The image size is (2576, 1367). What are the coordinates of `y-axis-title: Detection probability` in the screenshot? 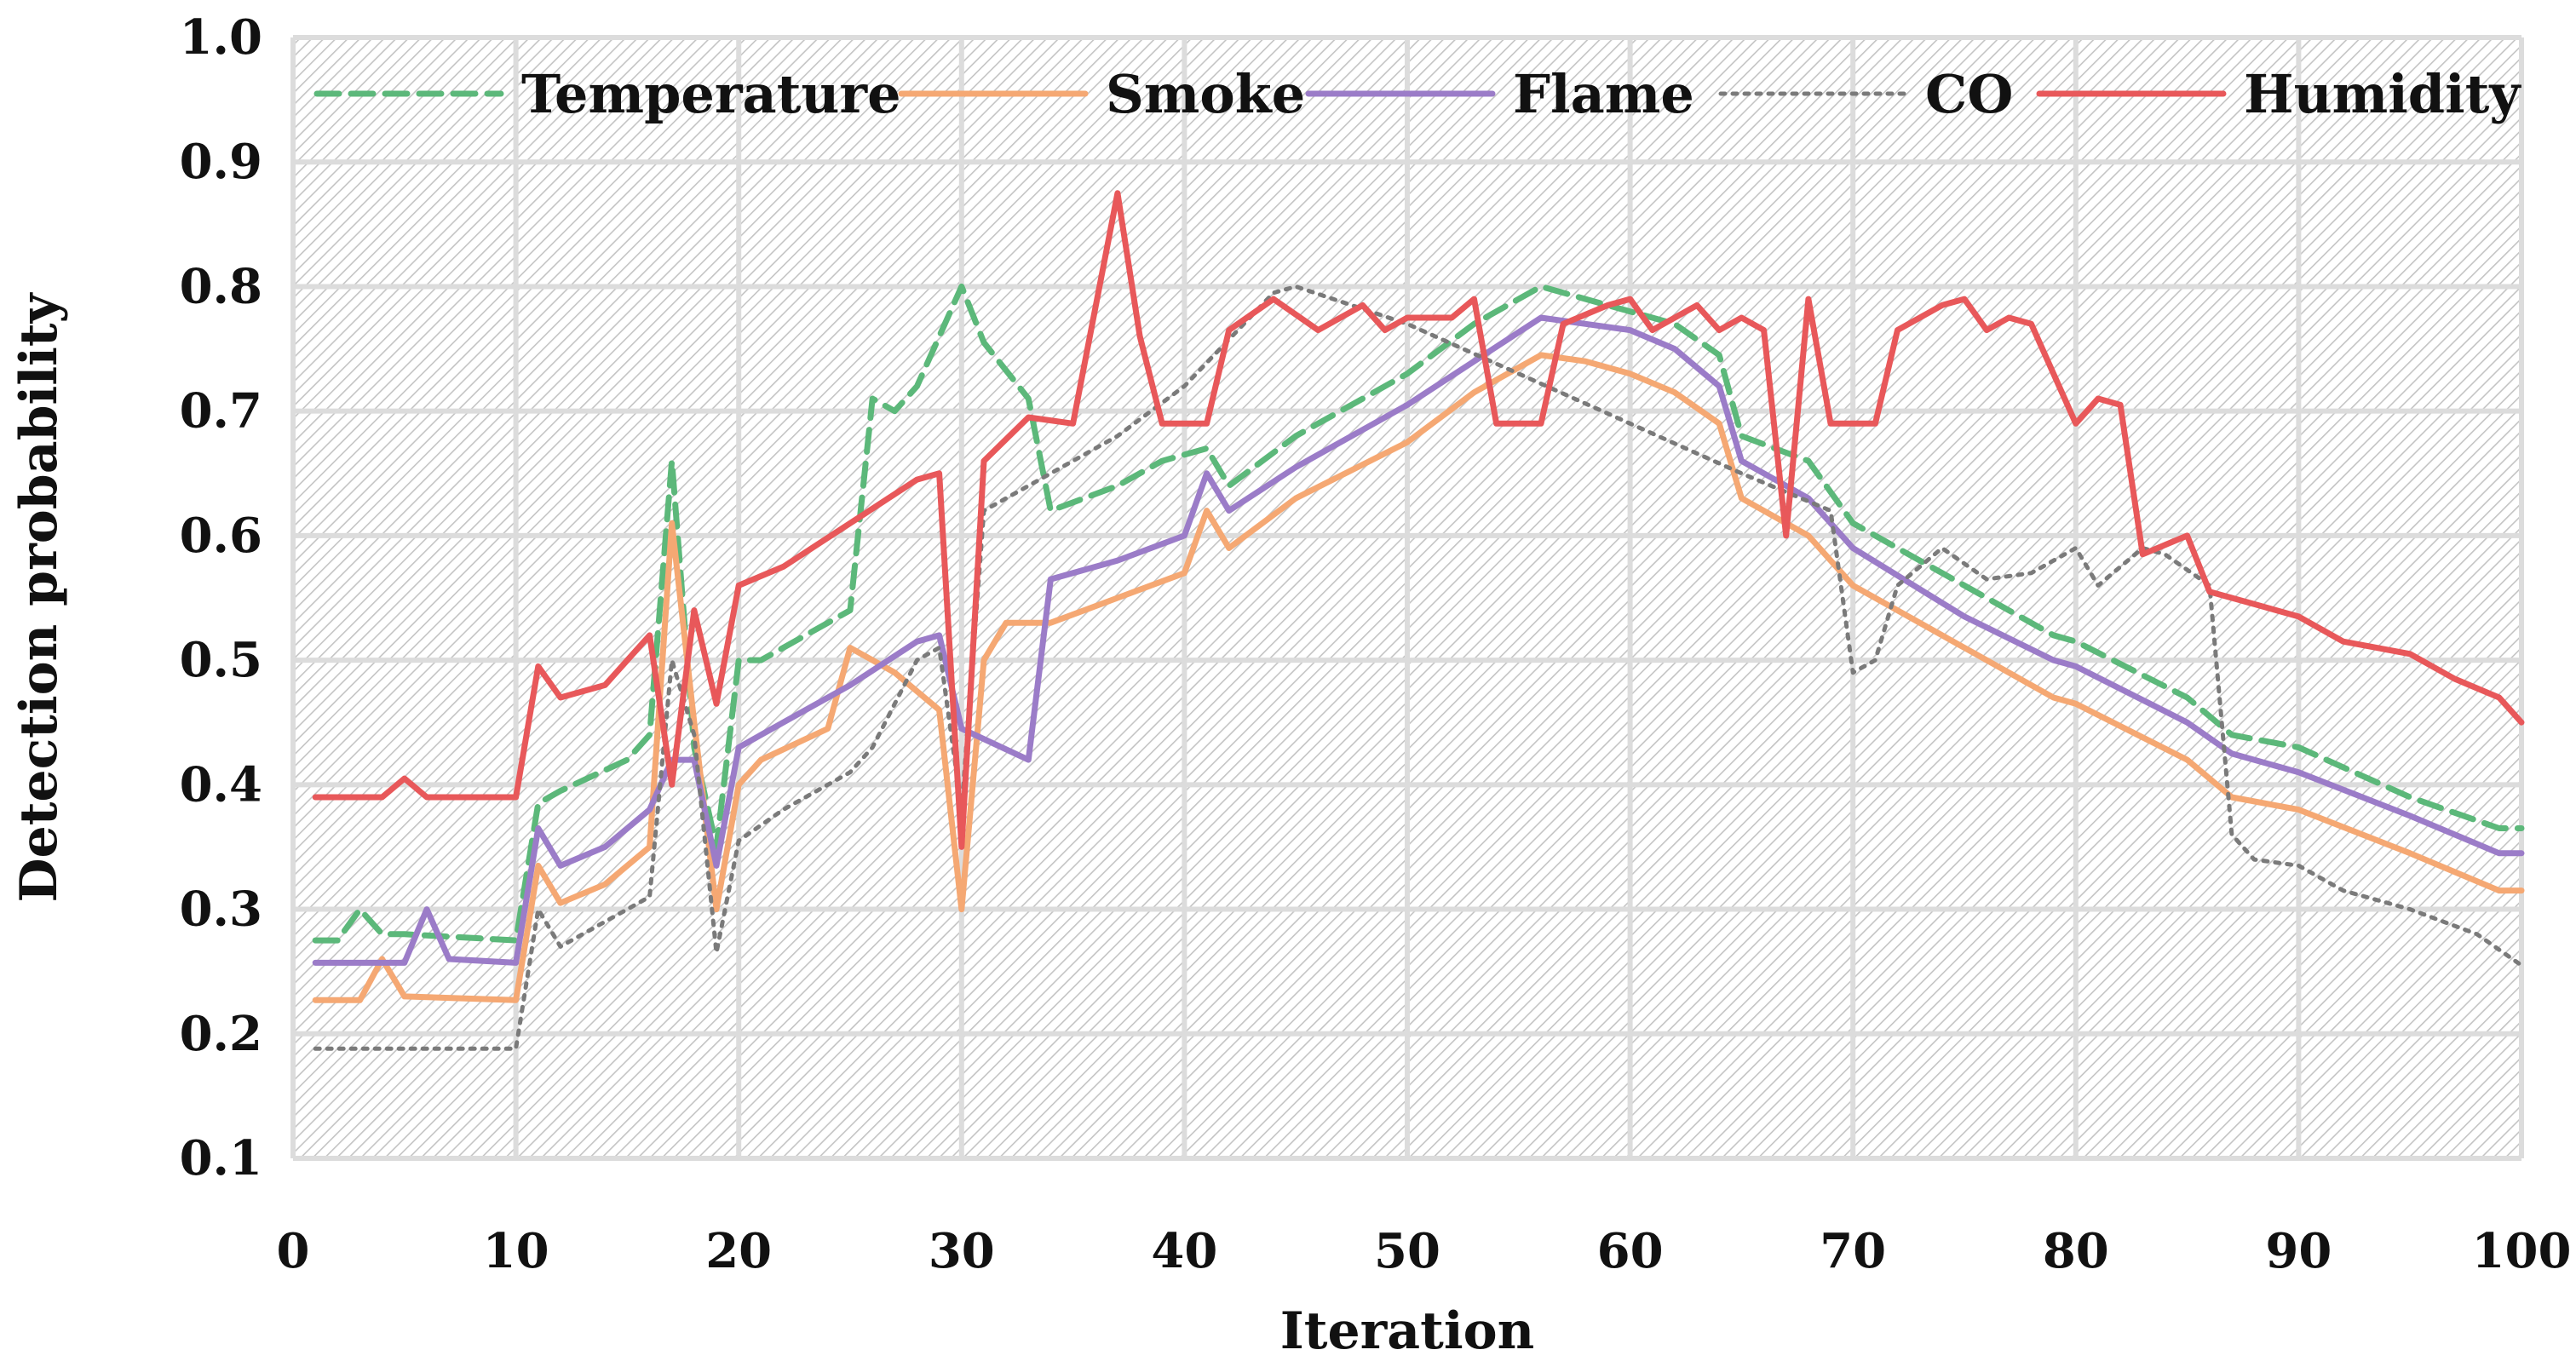 It's located at (39, 596).